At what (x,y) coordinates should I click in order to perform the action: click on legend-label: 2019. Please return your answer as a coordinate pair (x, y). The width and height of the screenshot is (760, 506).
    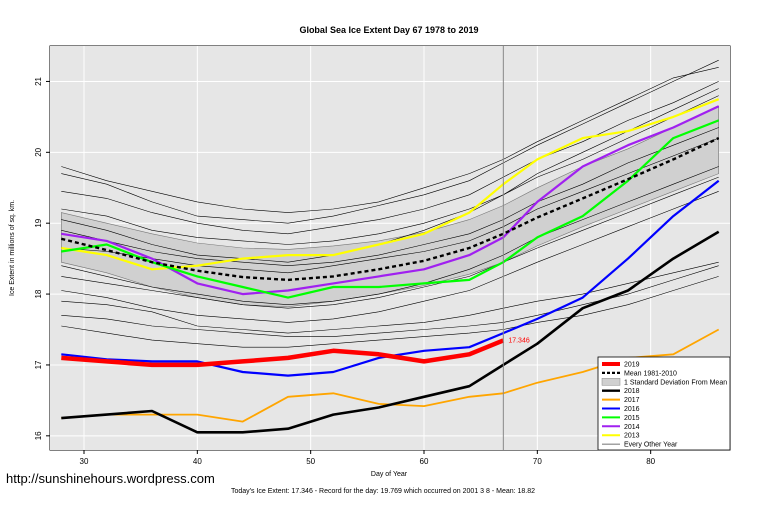
    Looking at the image, I should click on (632, 365).